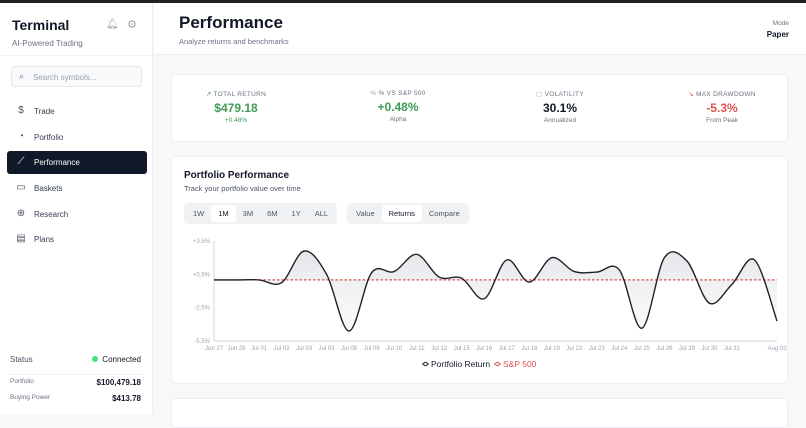  Describe the element at coordinates (398, 119) in the screenshot. I see `stat-sub: Alpha` at that location.